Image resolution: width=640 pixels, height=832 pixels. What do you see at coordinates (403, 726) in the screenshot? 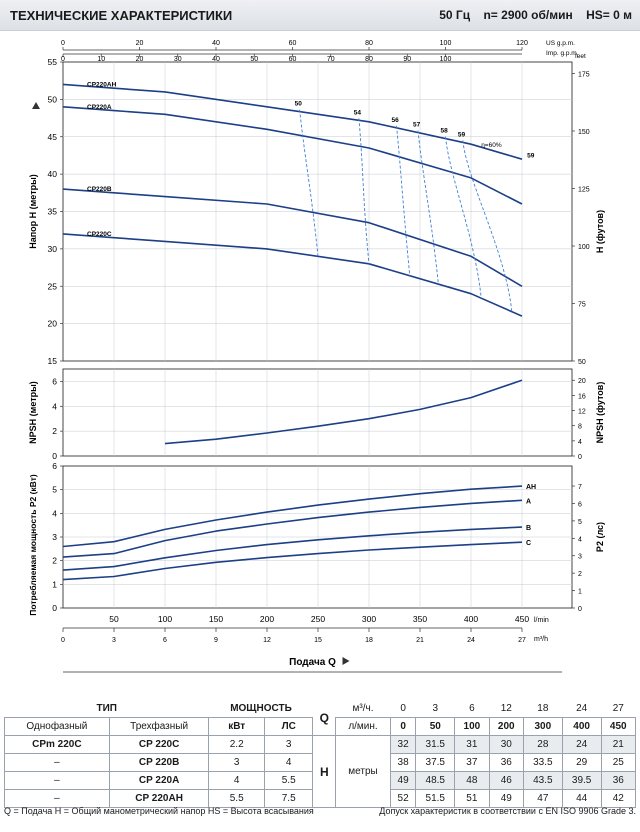
I see `q-lmin-0: 0` at bounding box center [403, 726].